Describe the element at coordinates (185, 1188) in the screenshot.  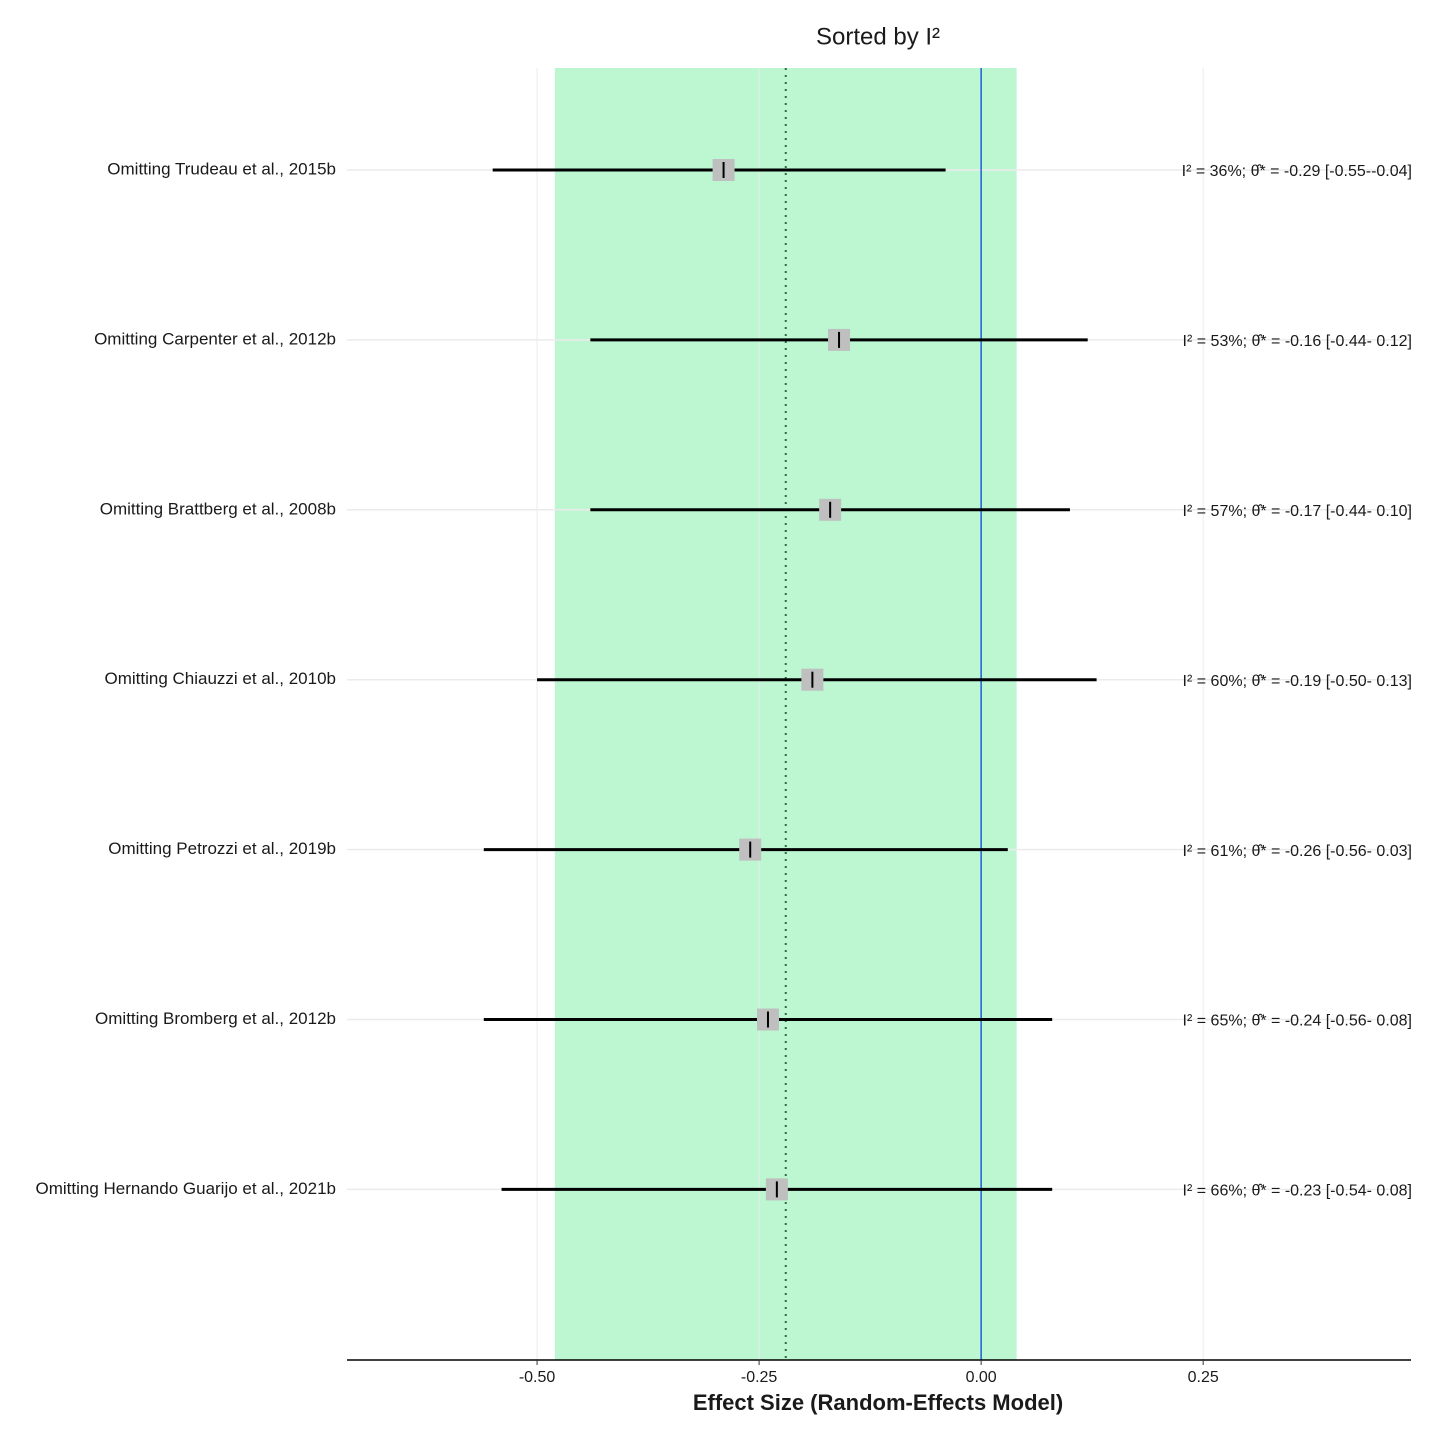
I see `row-label: Omitting Hernando Guarijo et al., 2021b` at that location.